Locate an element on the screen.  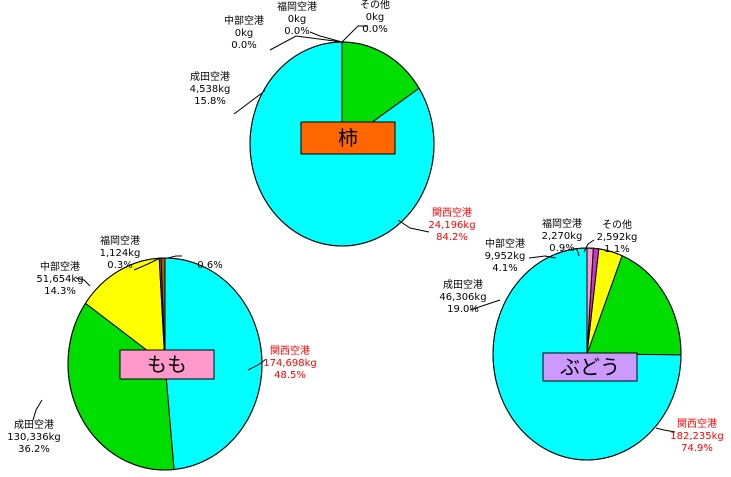
pie-budou-label-3-name: 福岡空港 is located at coordinates (562, 223).